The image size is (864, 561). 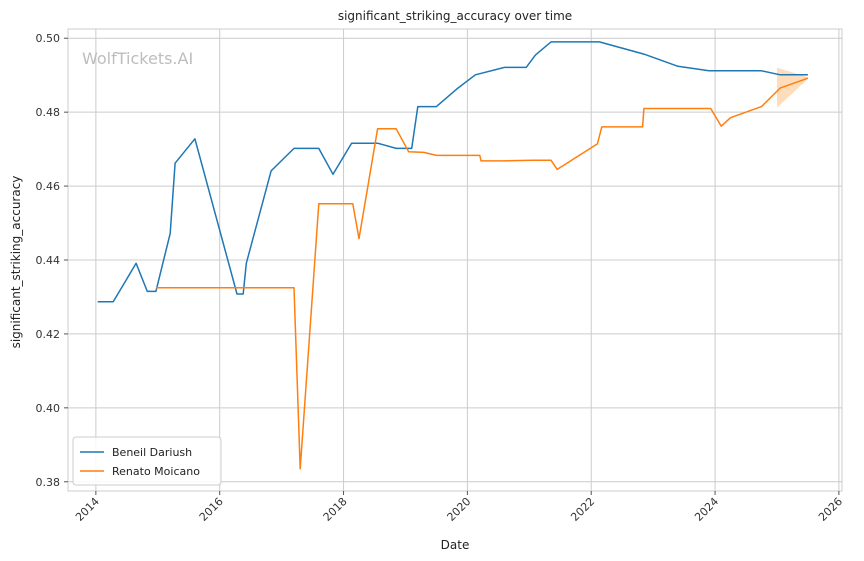 I want to click on forecast-band, so click(x=792, y=87).